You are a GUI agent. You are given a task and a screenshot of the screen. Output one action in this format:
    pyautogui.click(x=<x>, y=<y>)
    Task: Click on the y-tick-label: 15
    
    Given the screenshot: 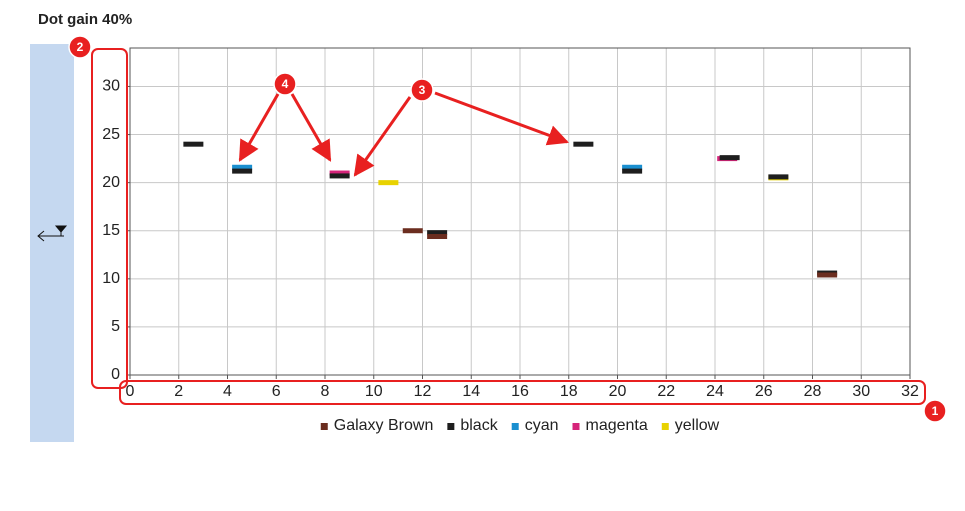 What is the action you would take?
    pyautogui.click(x=111, y=230)
    